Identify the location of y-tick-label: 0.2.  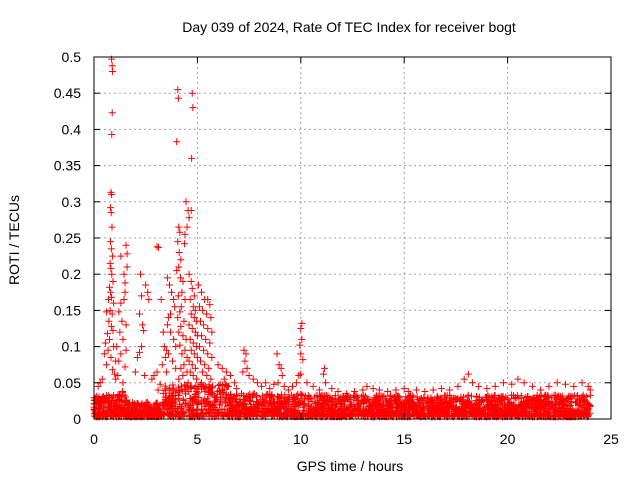
(72, 274).